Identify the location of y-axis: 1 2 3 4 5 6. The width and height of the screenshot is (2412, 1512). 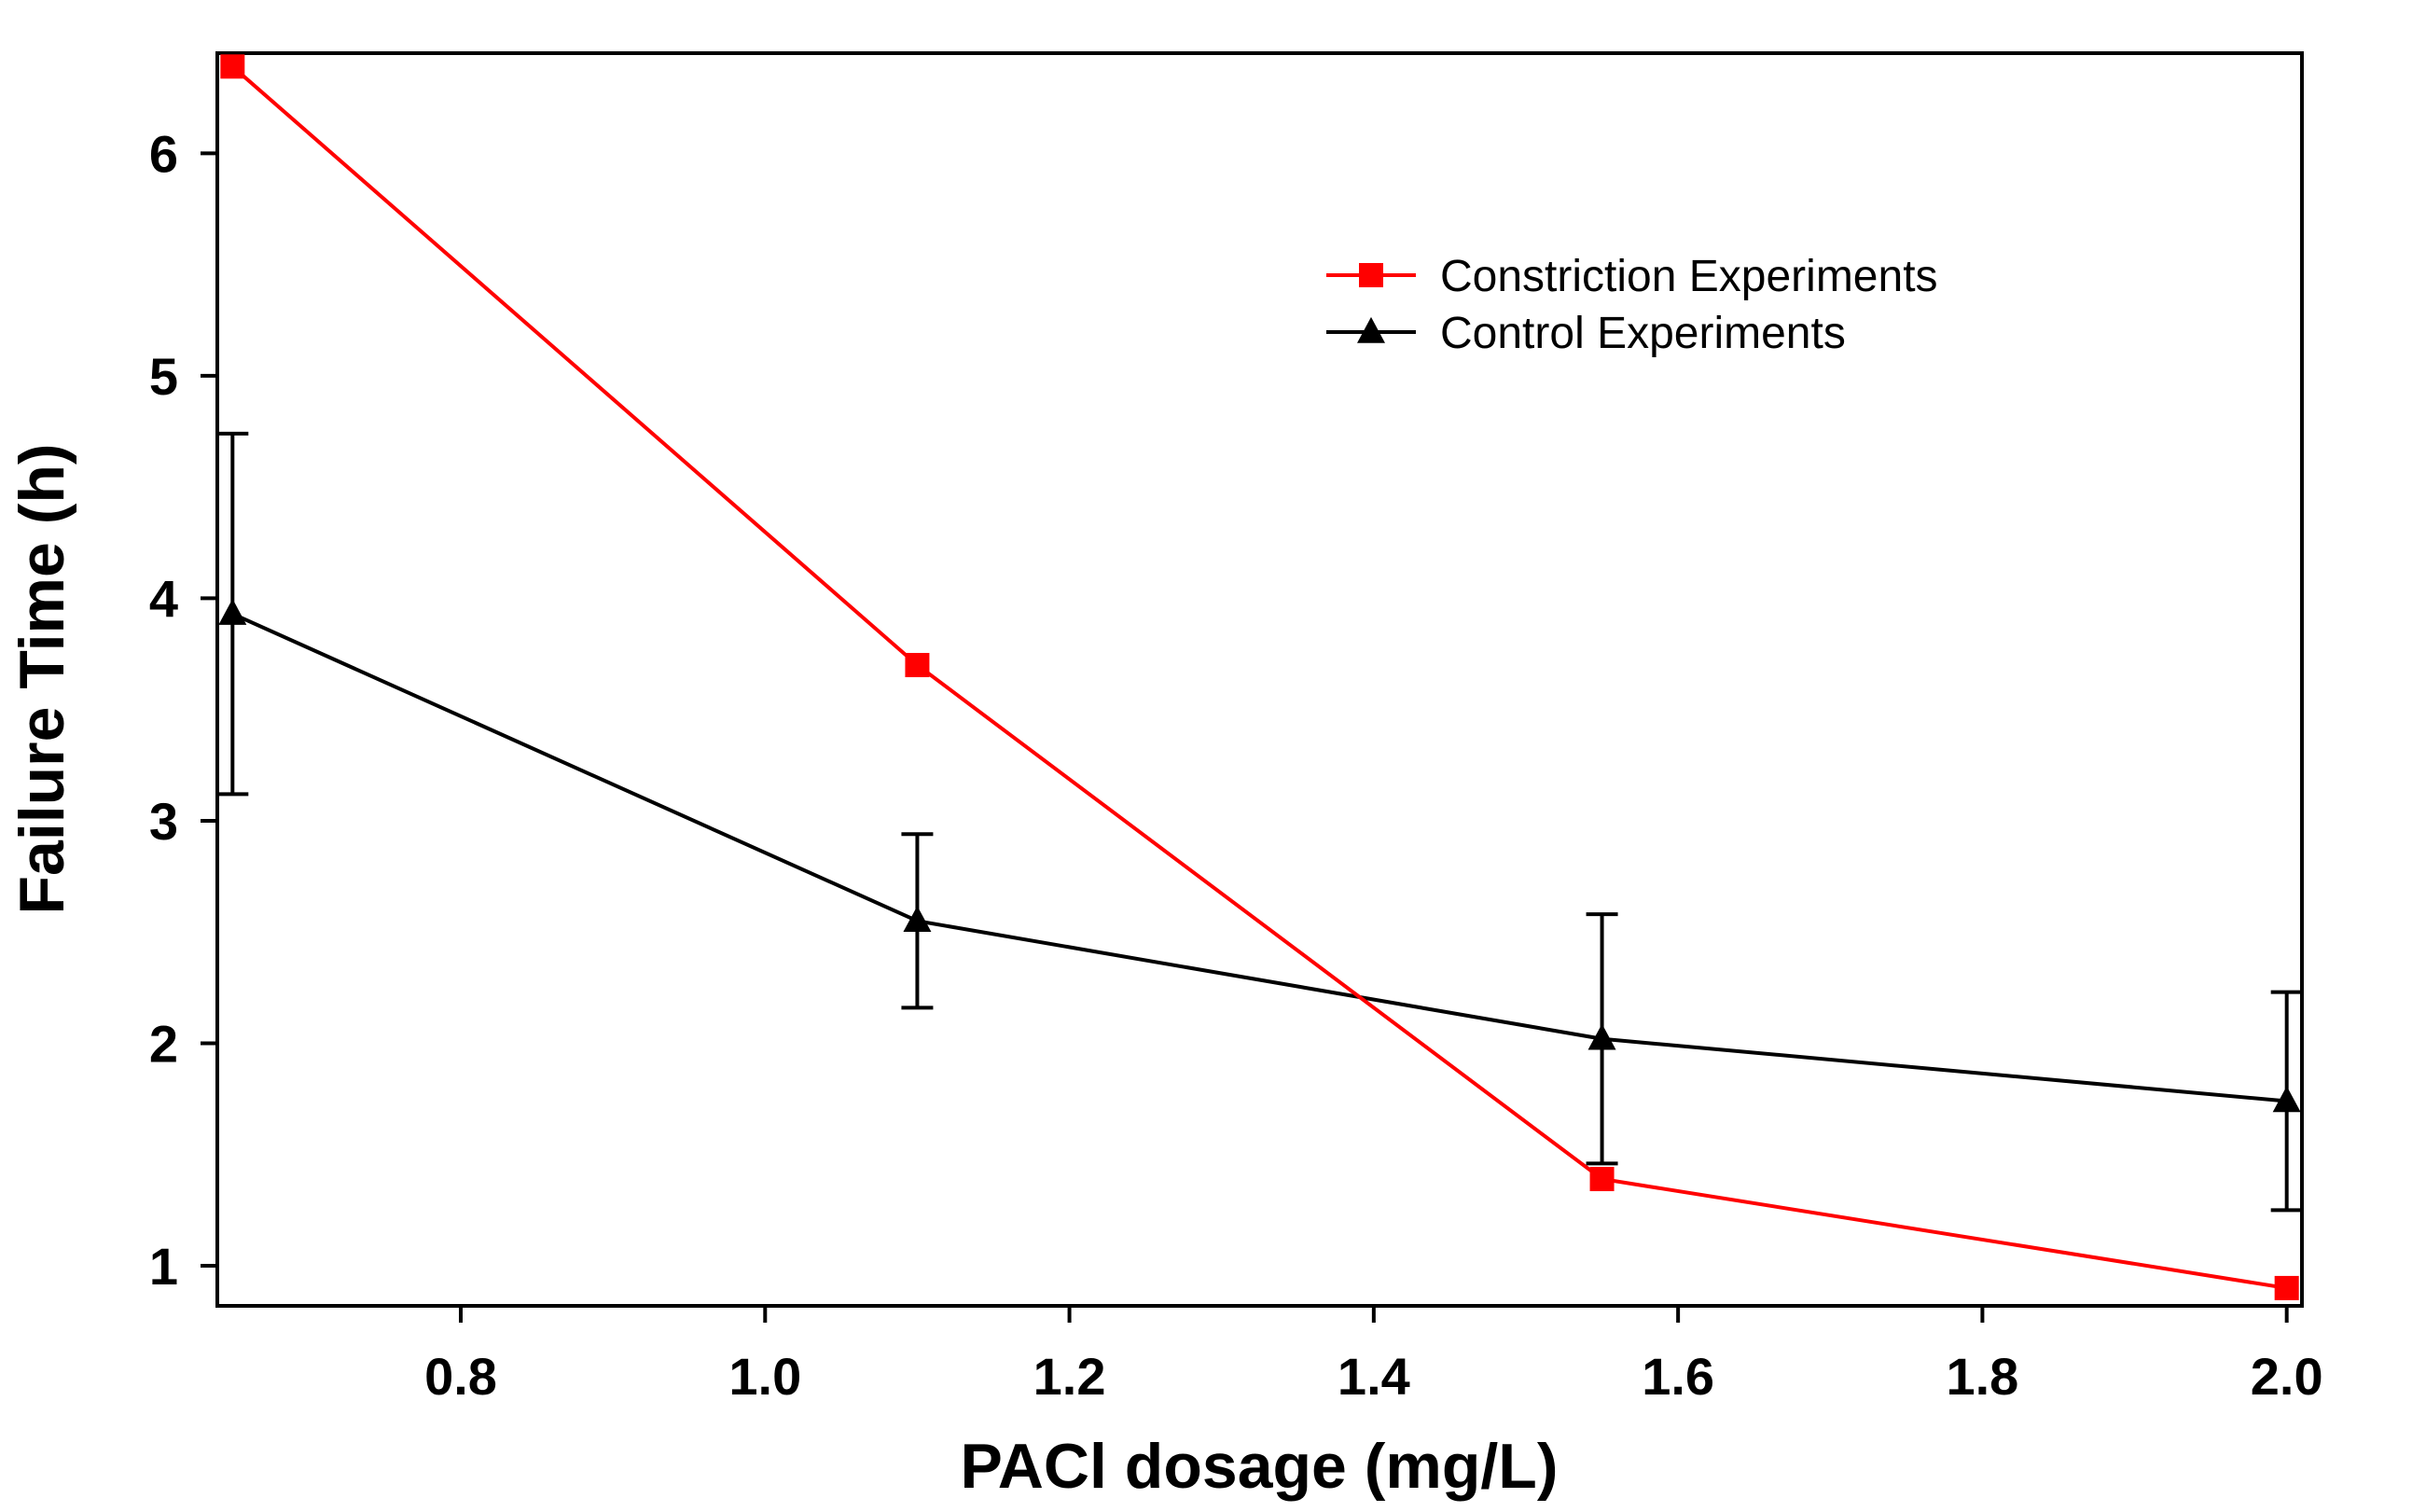
(183, 710).